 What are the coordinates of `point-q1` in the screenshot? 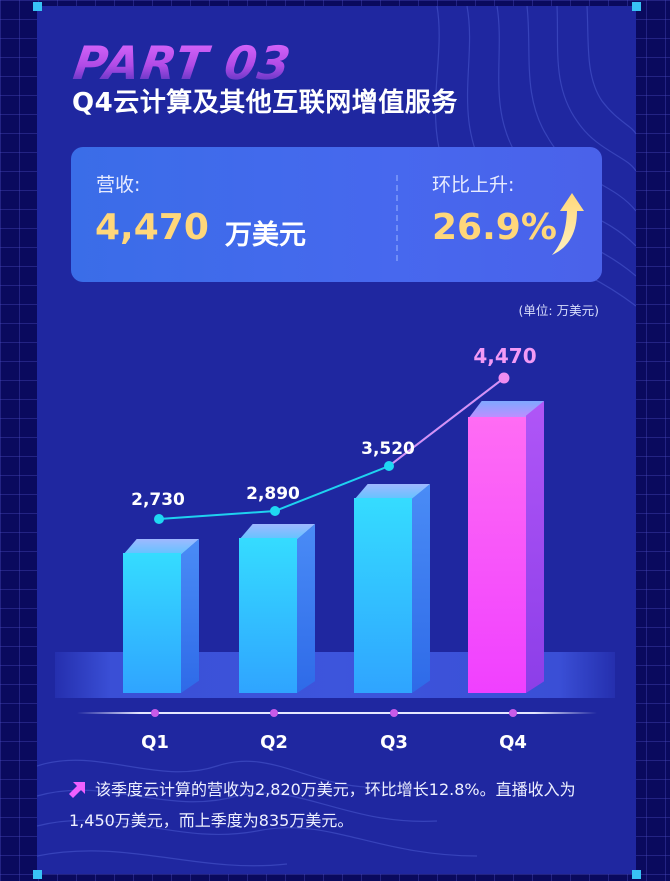 It's located at (159, 519).